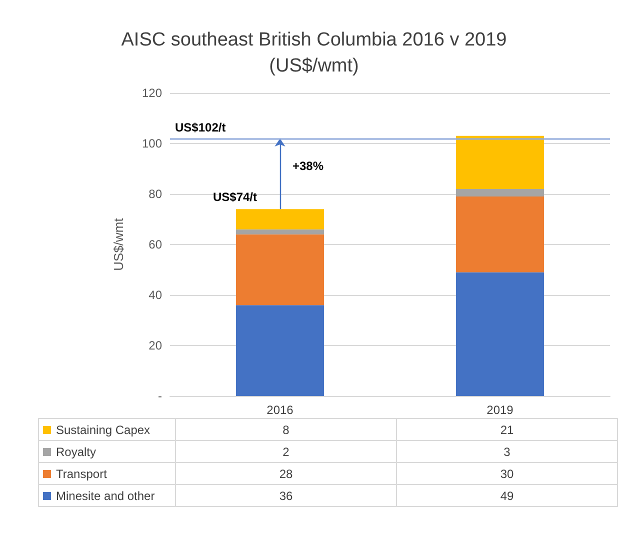 The width and height of the screenshot is (628, 544). Describe the element at coordinates (152, 93) in the screenshot. I see `y-tick-label: 120` at that location.